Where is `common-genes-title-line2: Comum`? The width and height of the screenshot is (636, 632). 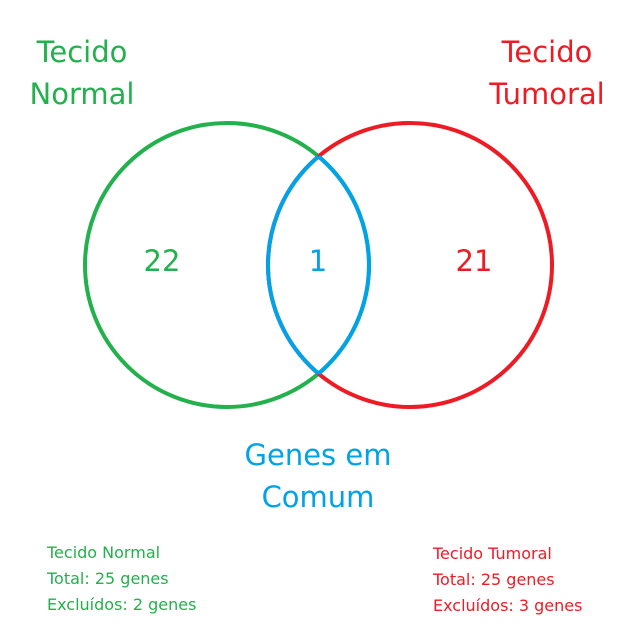 common-genes-title-line2: Comum is located at coordinates (318, 497).